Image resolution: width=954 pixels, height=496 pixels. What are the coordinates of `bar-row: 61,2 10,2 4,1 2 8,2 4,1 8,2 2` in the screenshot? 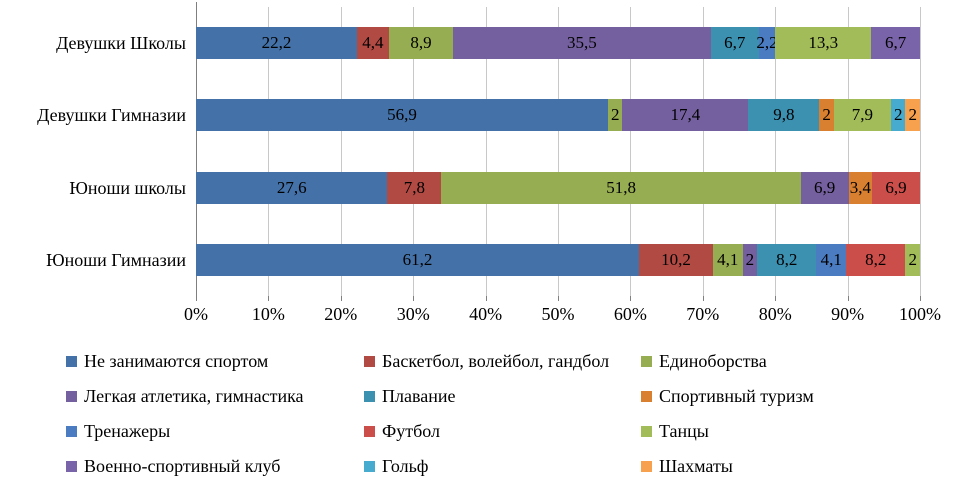 It's located at (558, 260).